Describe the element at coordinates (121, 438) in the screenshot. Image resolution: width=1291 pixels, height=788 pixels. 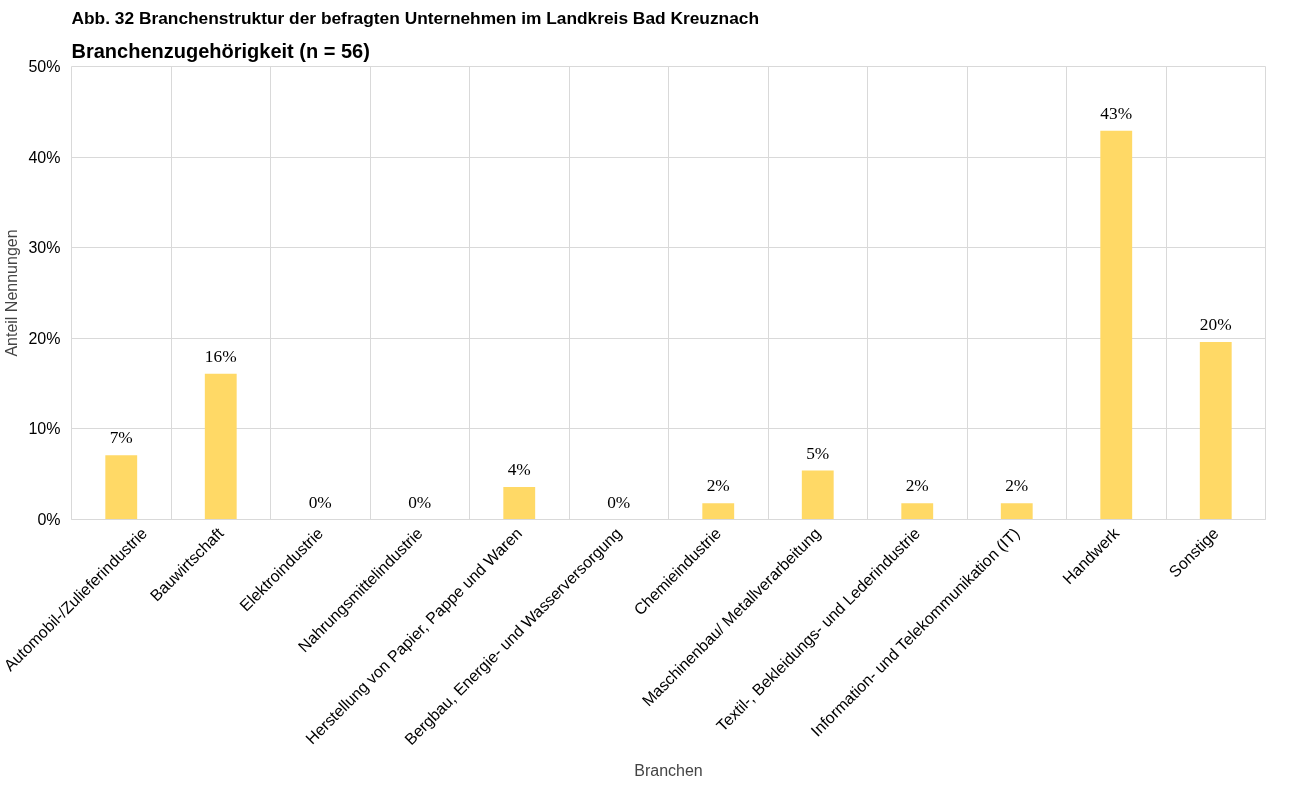
I see `data-label: 7%` at that location.